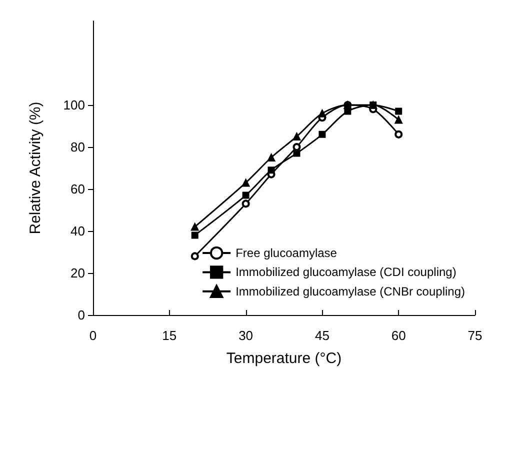  Describe the element at coordinates (74, 105) in the screenshot. I see `y-tick-label: 100` at that location.